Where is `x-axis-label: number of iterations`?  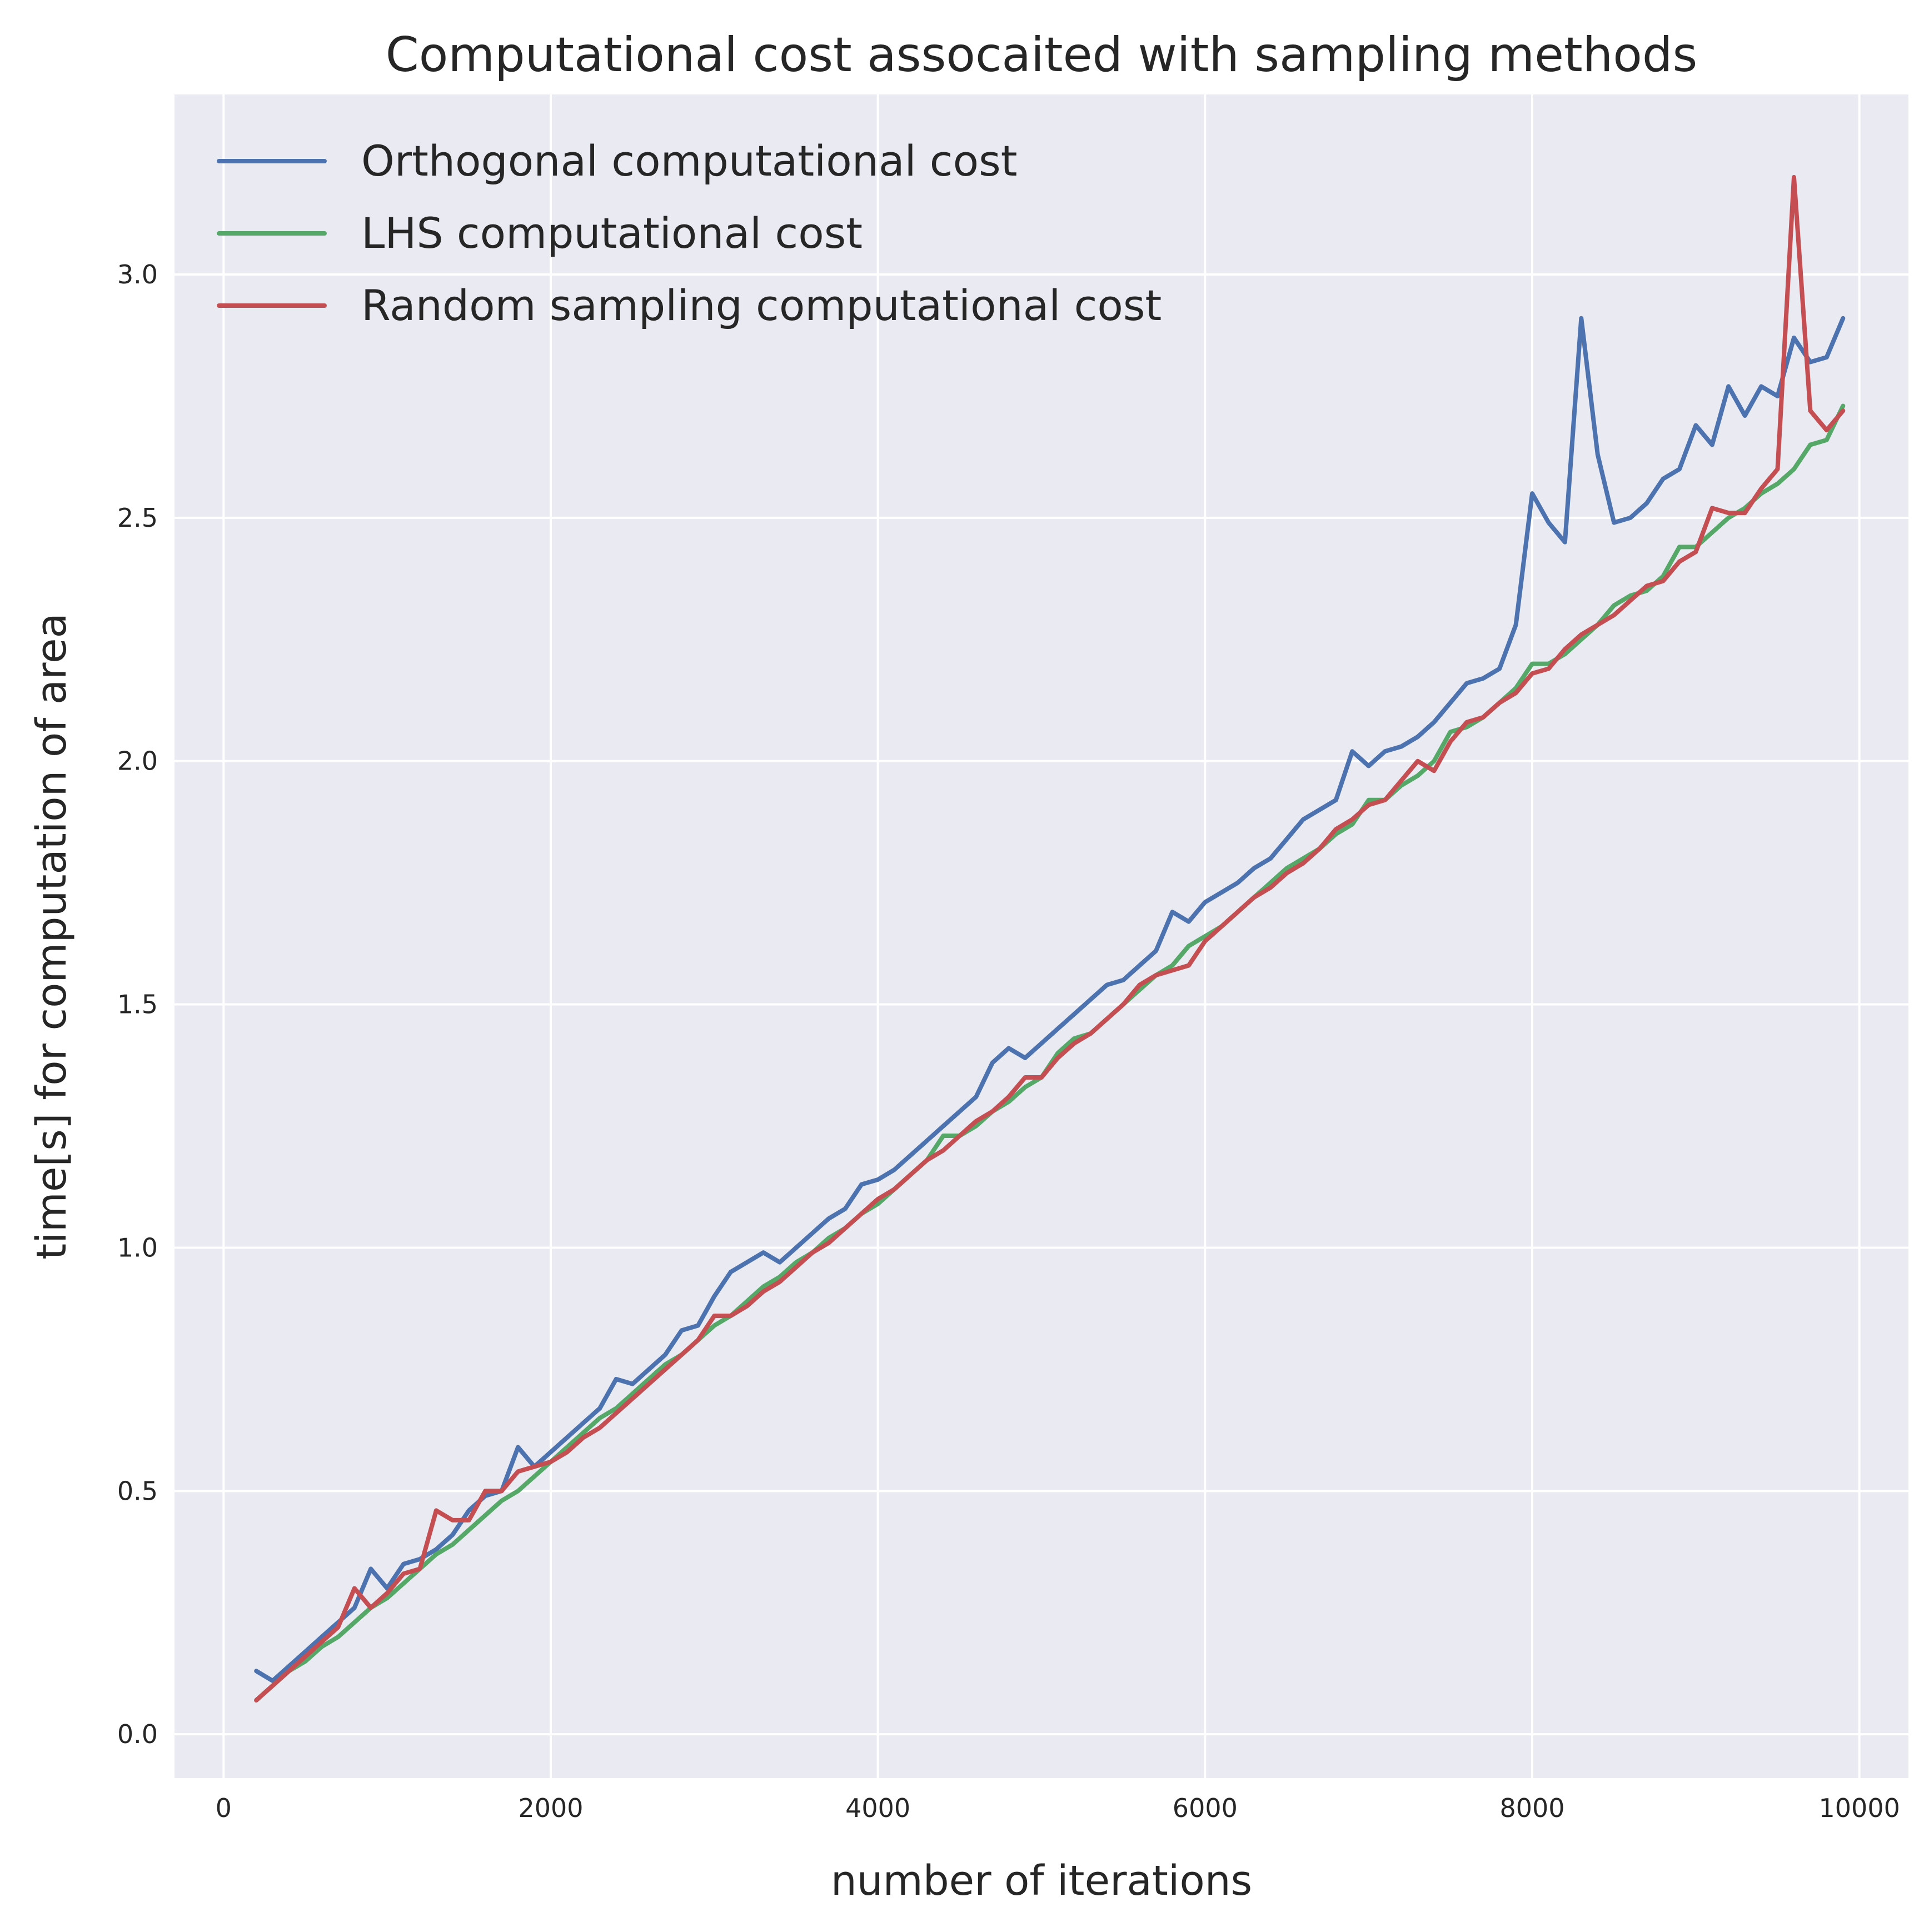
x-axis-label: number of iterations is located at coordinates (1041, 1881).